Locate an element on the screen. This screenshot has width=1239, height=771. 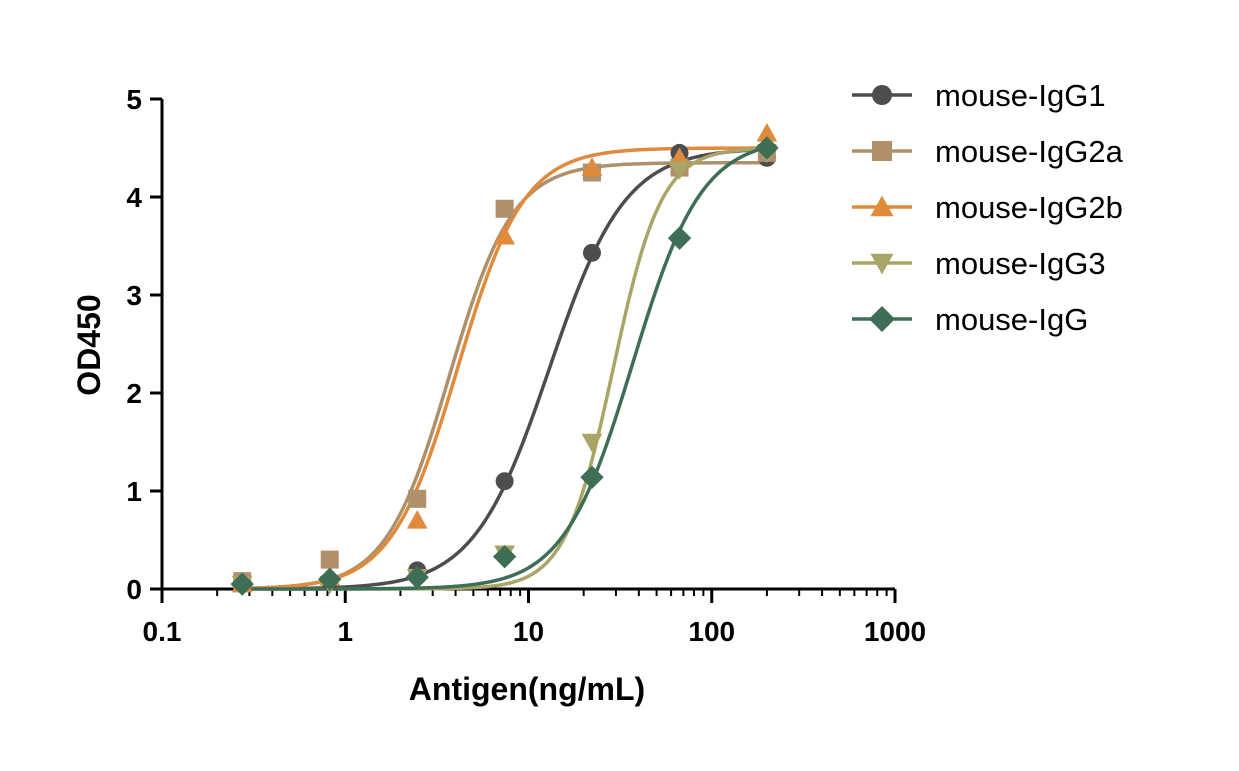
x-tick-label: 0.1 is located at coordinates (162, 631).